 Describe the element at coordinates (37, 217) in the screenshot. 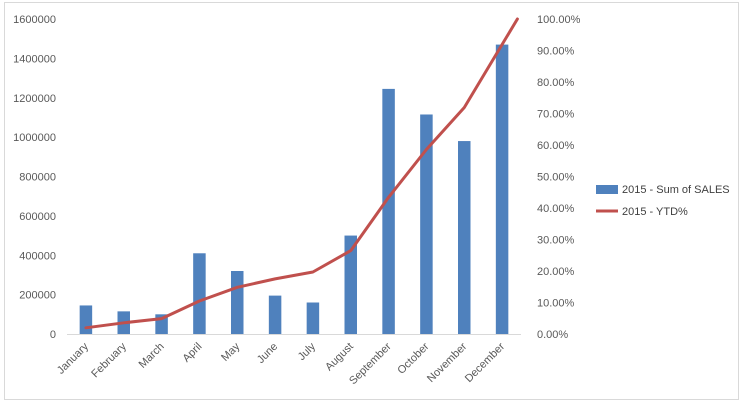

I see `left-tick-label: 600000` at that location.